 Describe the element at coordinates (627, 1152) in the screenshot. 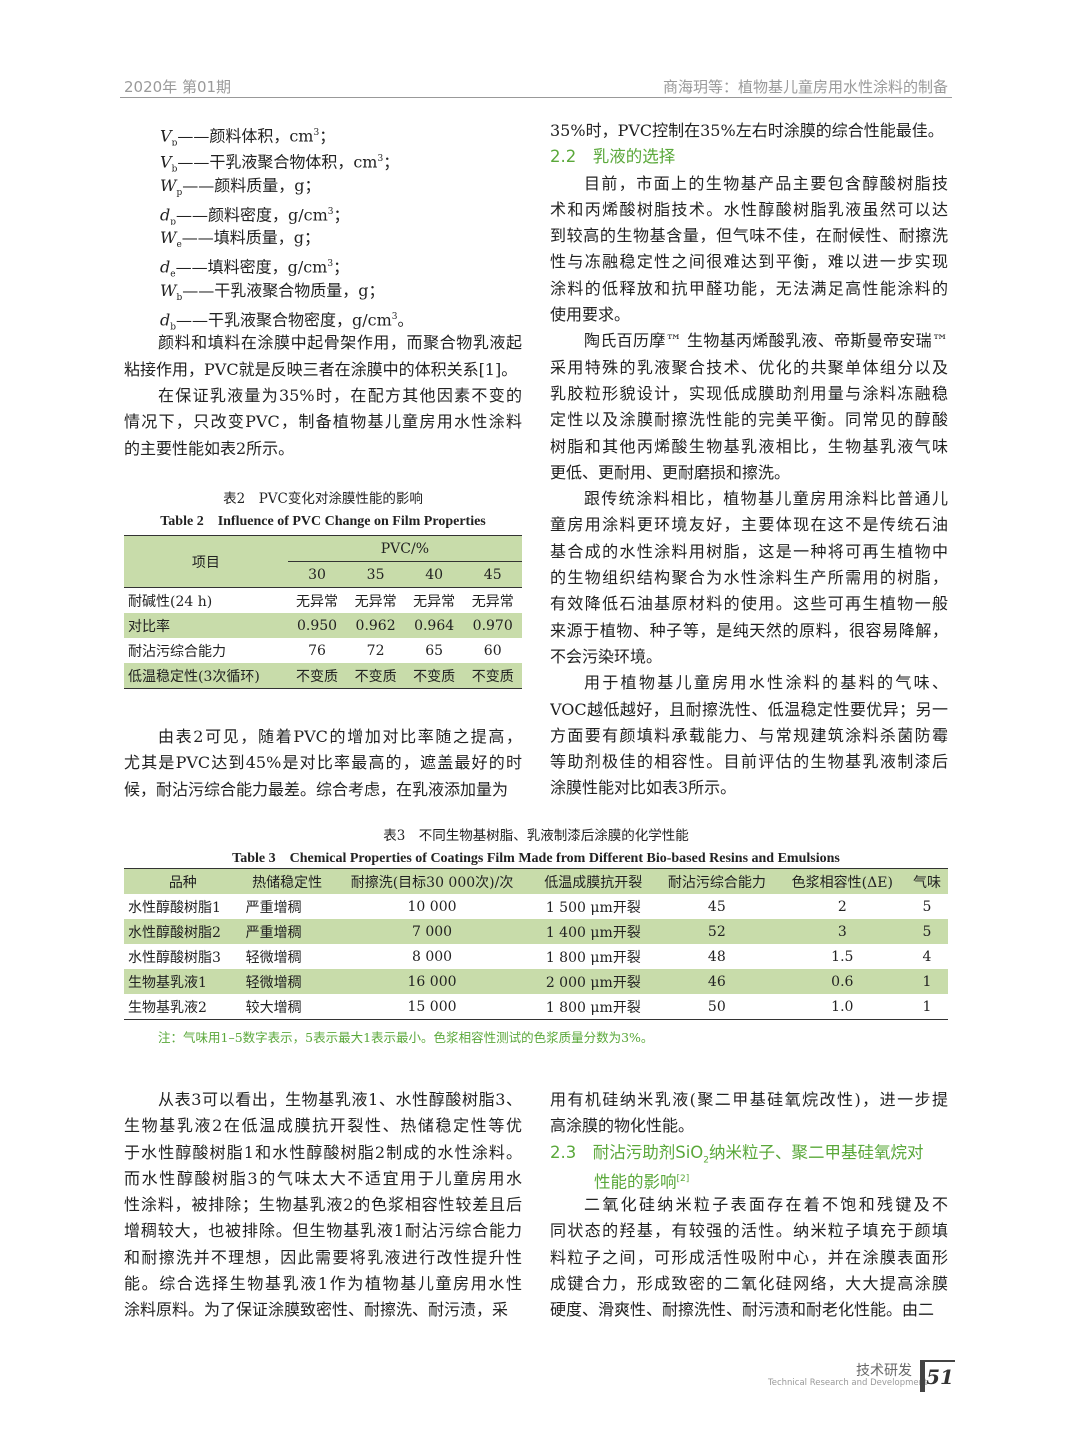

I see `heading-text: 2.3 耐沾污助剂SiO` at that location.